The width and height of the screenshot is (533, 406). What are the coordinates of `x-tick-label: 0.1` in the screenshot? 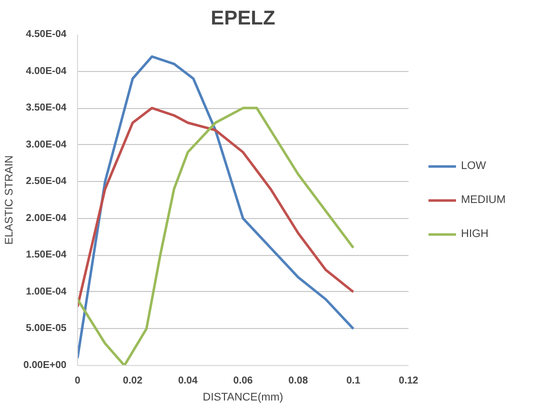 It's located at (353, 381).